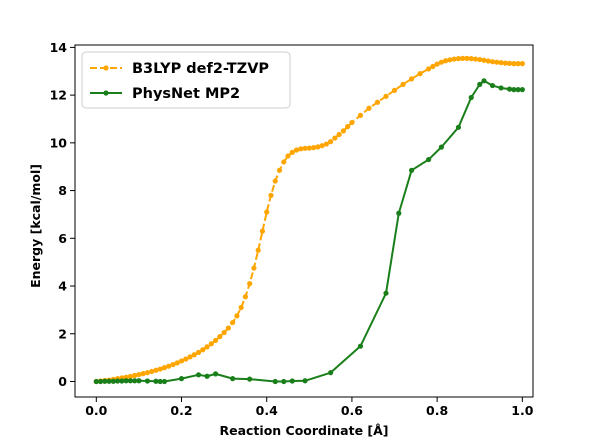 Image resolution: width=594 pixels, height=446 pixels. I want to click on y-tick-label: 12, so click(58, 95).